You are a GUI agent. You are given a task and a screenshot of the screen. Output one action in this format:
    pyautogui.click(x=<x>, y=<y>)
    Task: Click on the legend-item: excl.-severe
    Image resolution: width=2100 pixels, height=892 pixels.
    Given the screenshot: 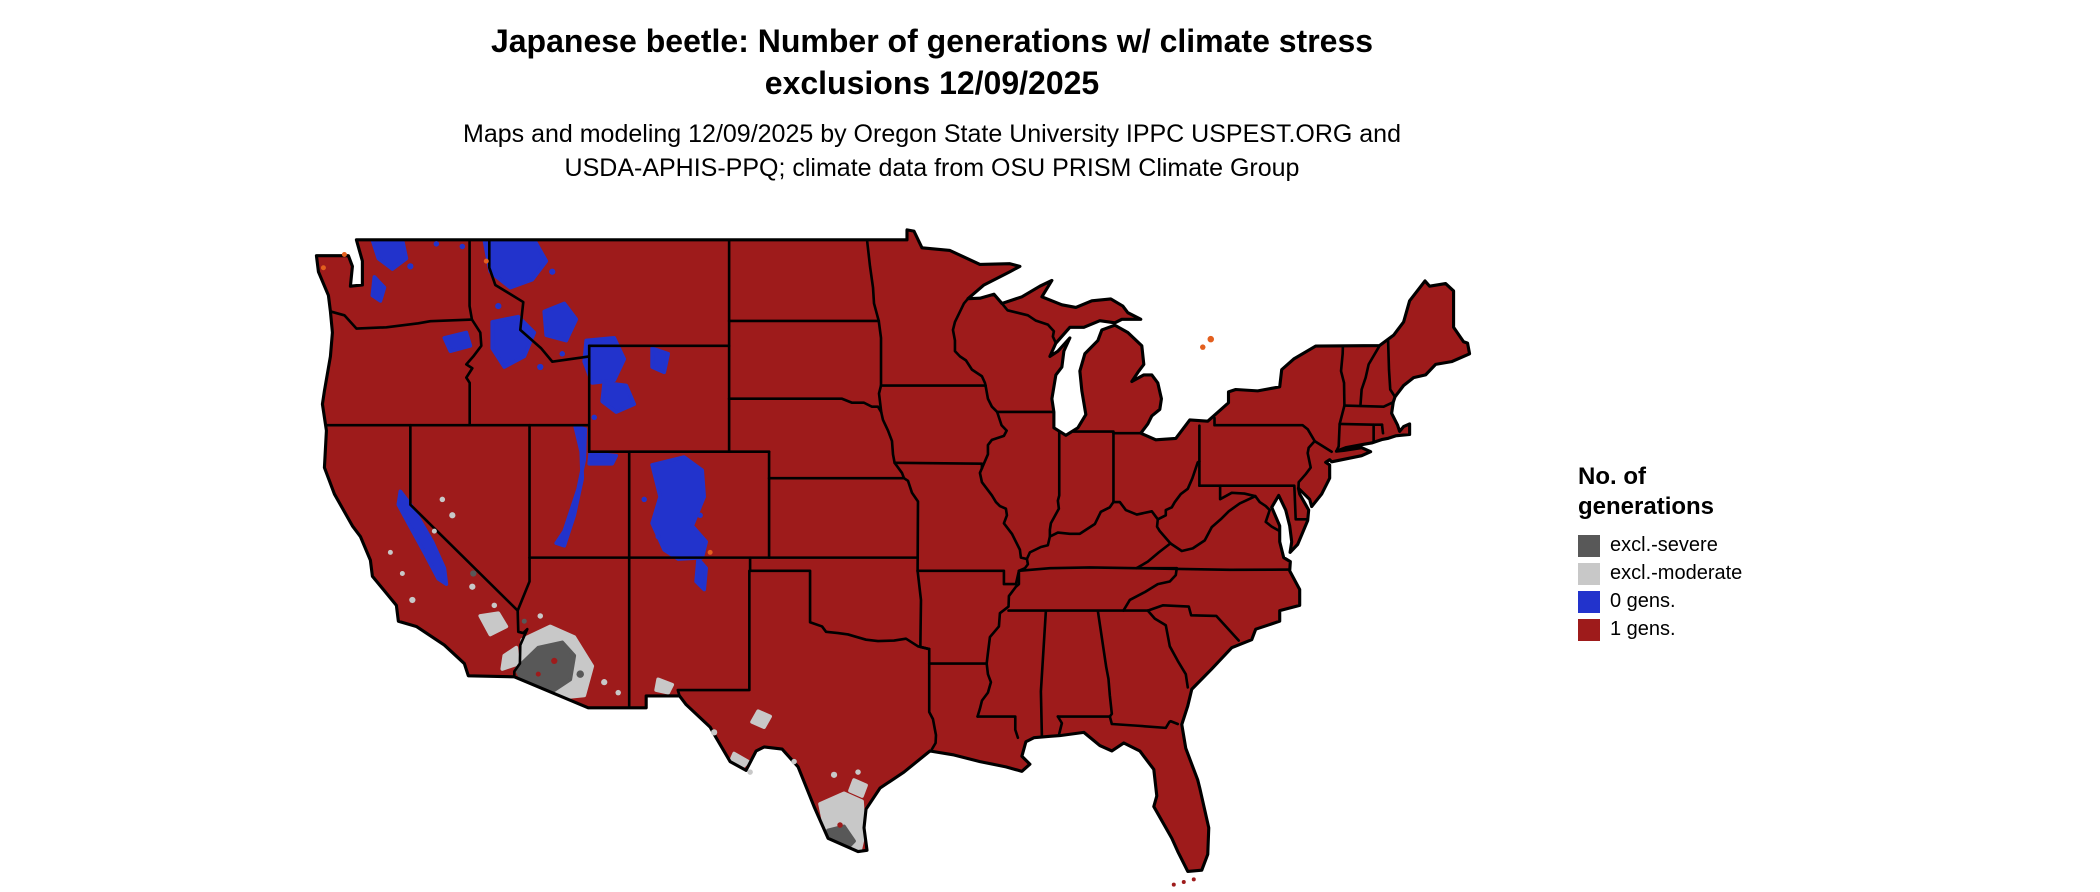 What is the action you would take?
    pyautogui.click(x=1660, y=545)
    